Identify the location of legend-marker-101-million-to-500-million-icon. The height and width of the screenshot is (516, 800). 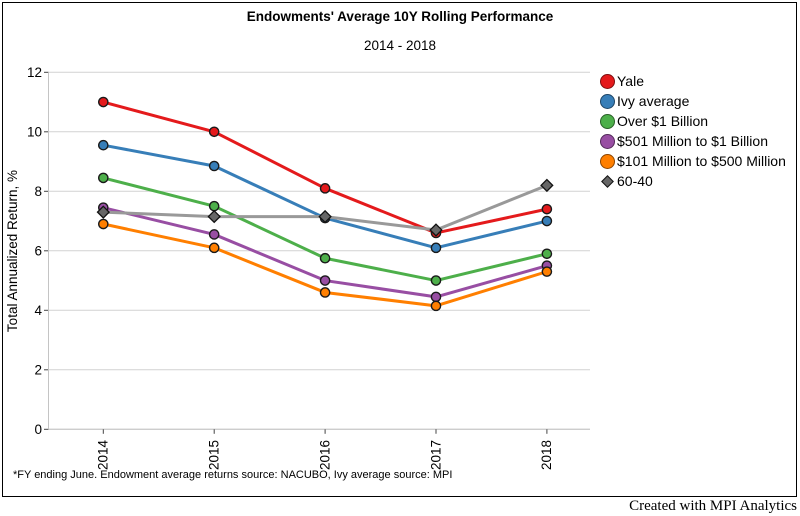
(607, 161).